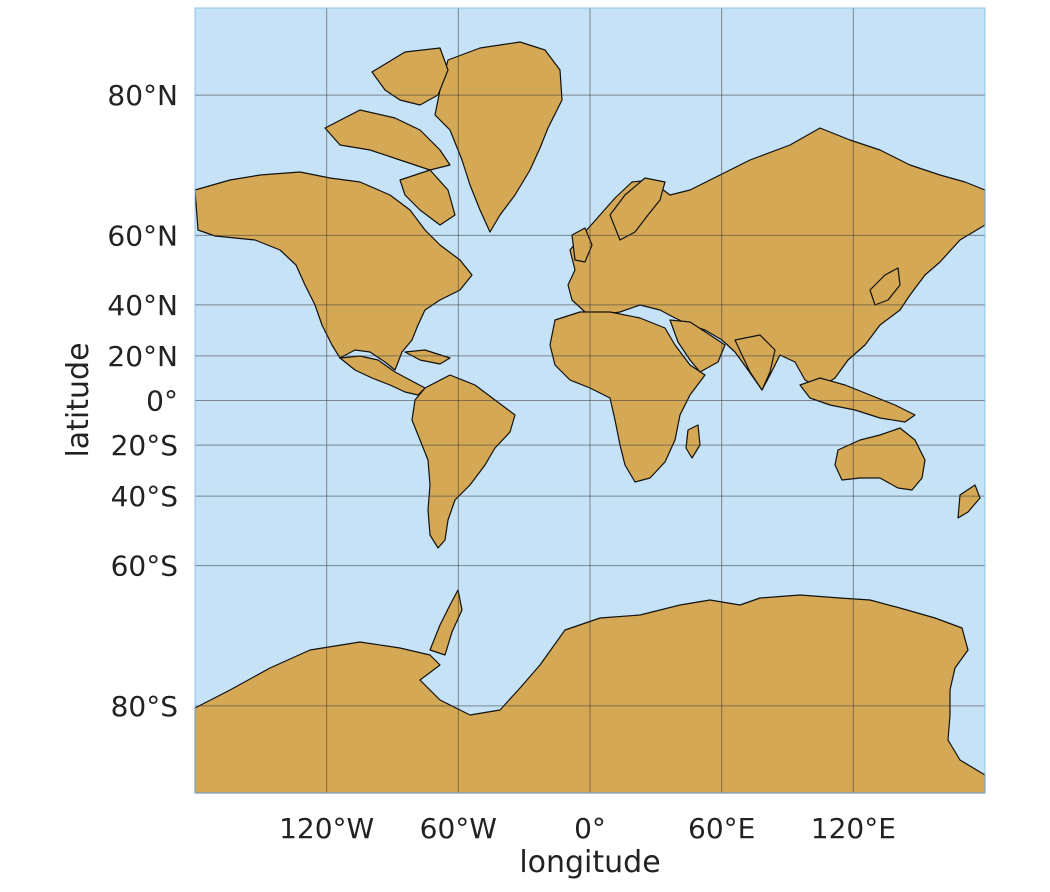 This screenshot has height=892, width=1050. I want to click on y-tick-label: 40°S, so click(144, 496).